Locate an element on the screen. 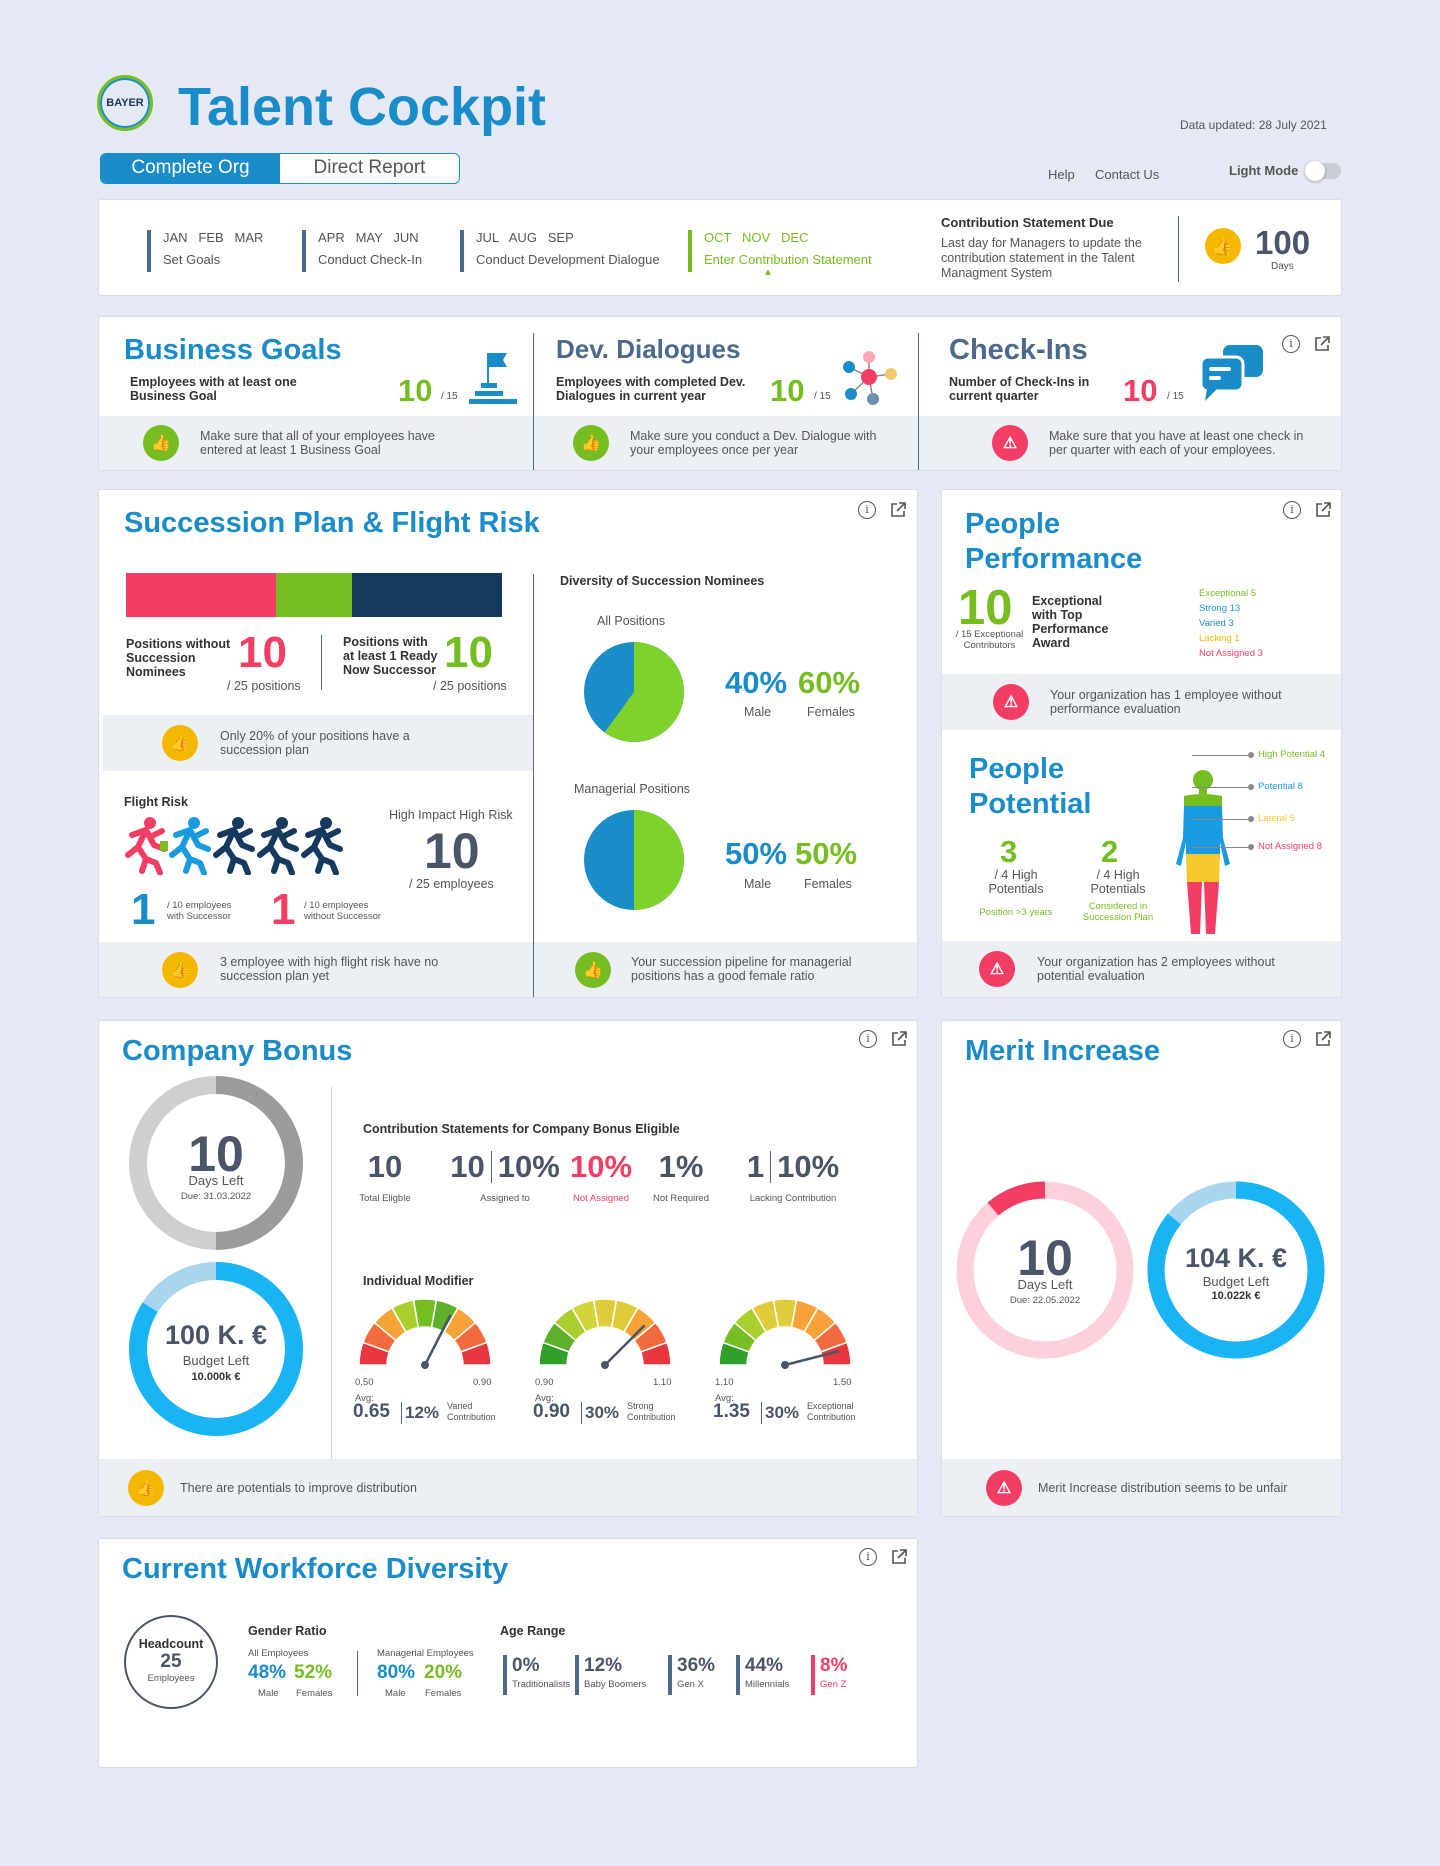 The height and width of the screenshot is (1866, 1440). without-succ-value: 1 is located at coordinates (283, 909).